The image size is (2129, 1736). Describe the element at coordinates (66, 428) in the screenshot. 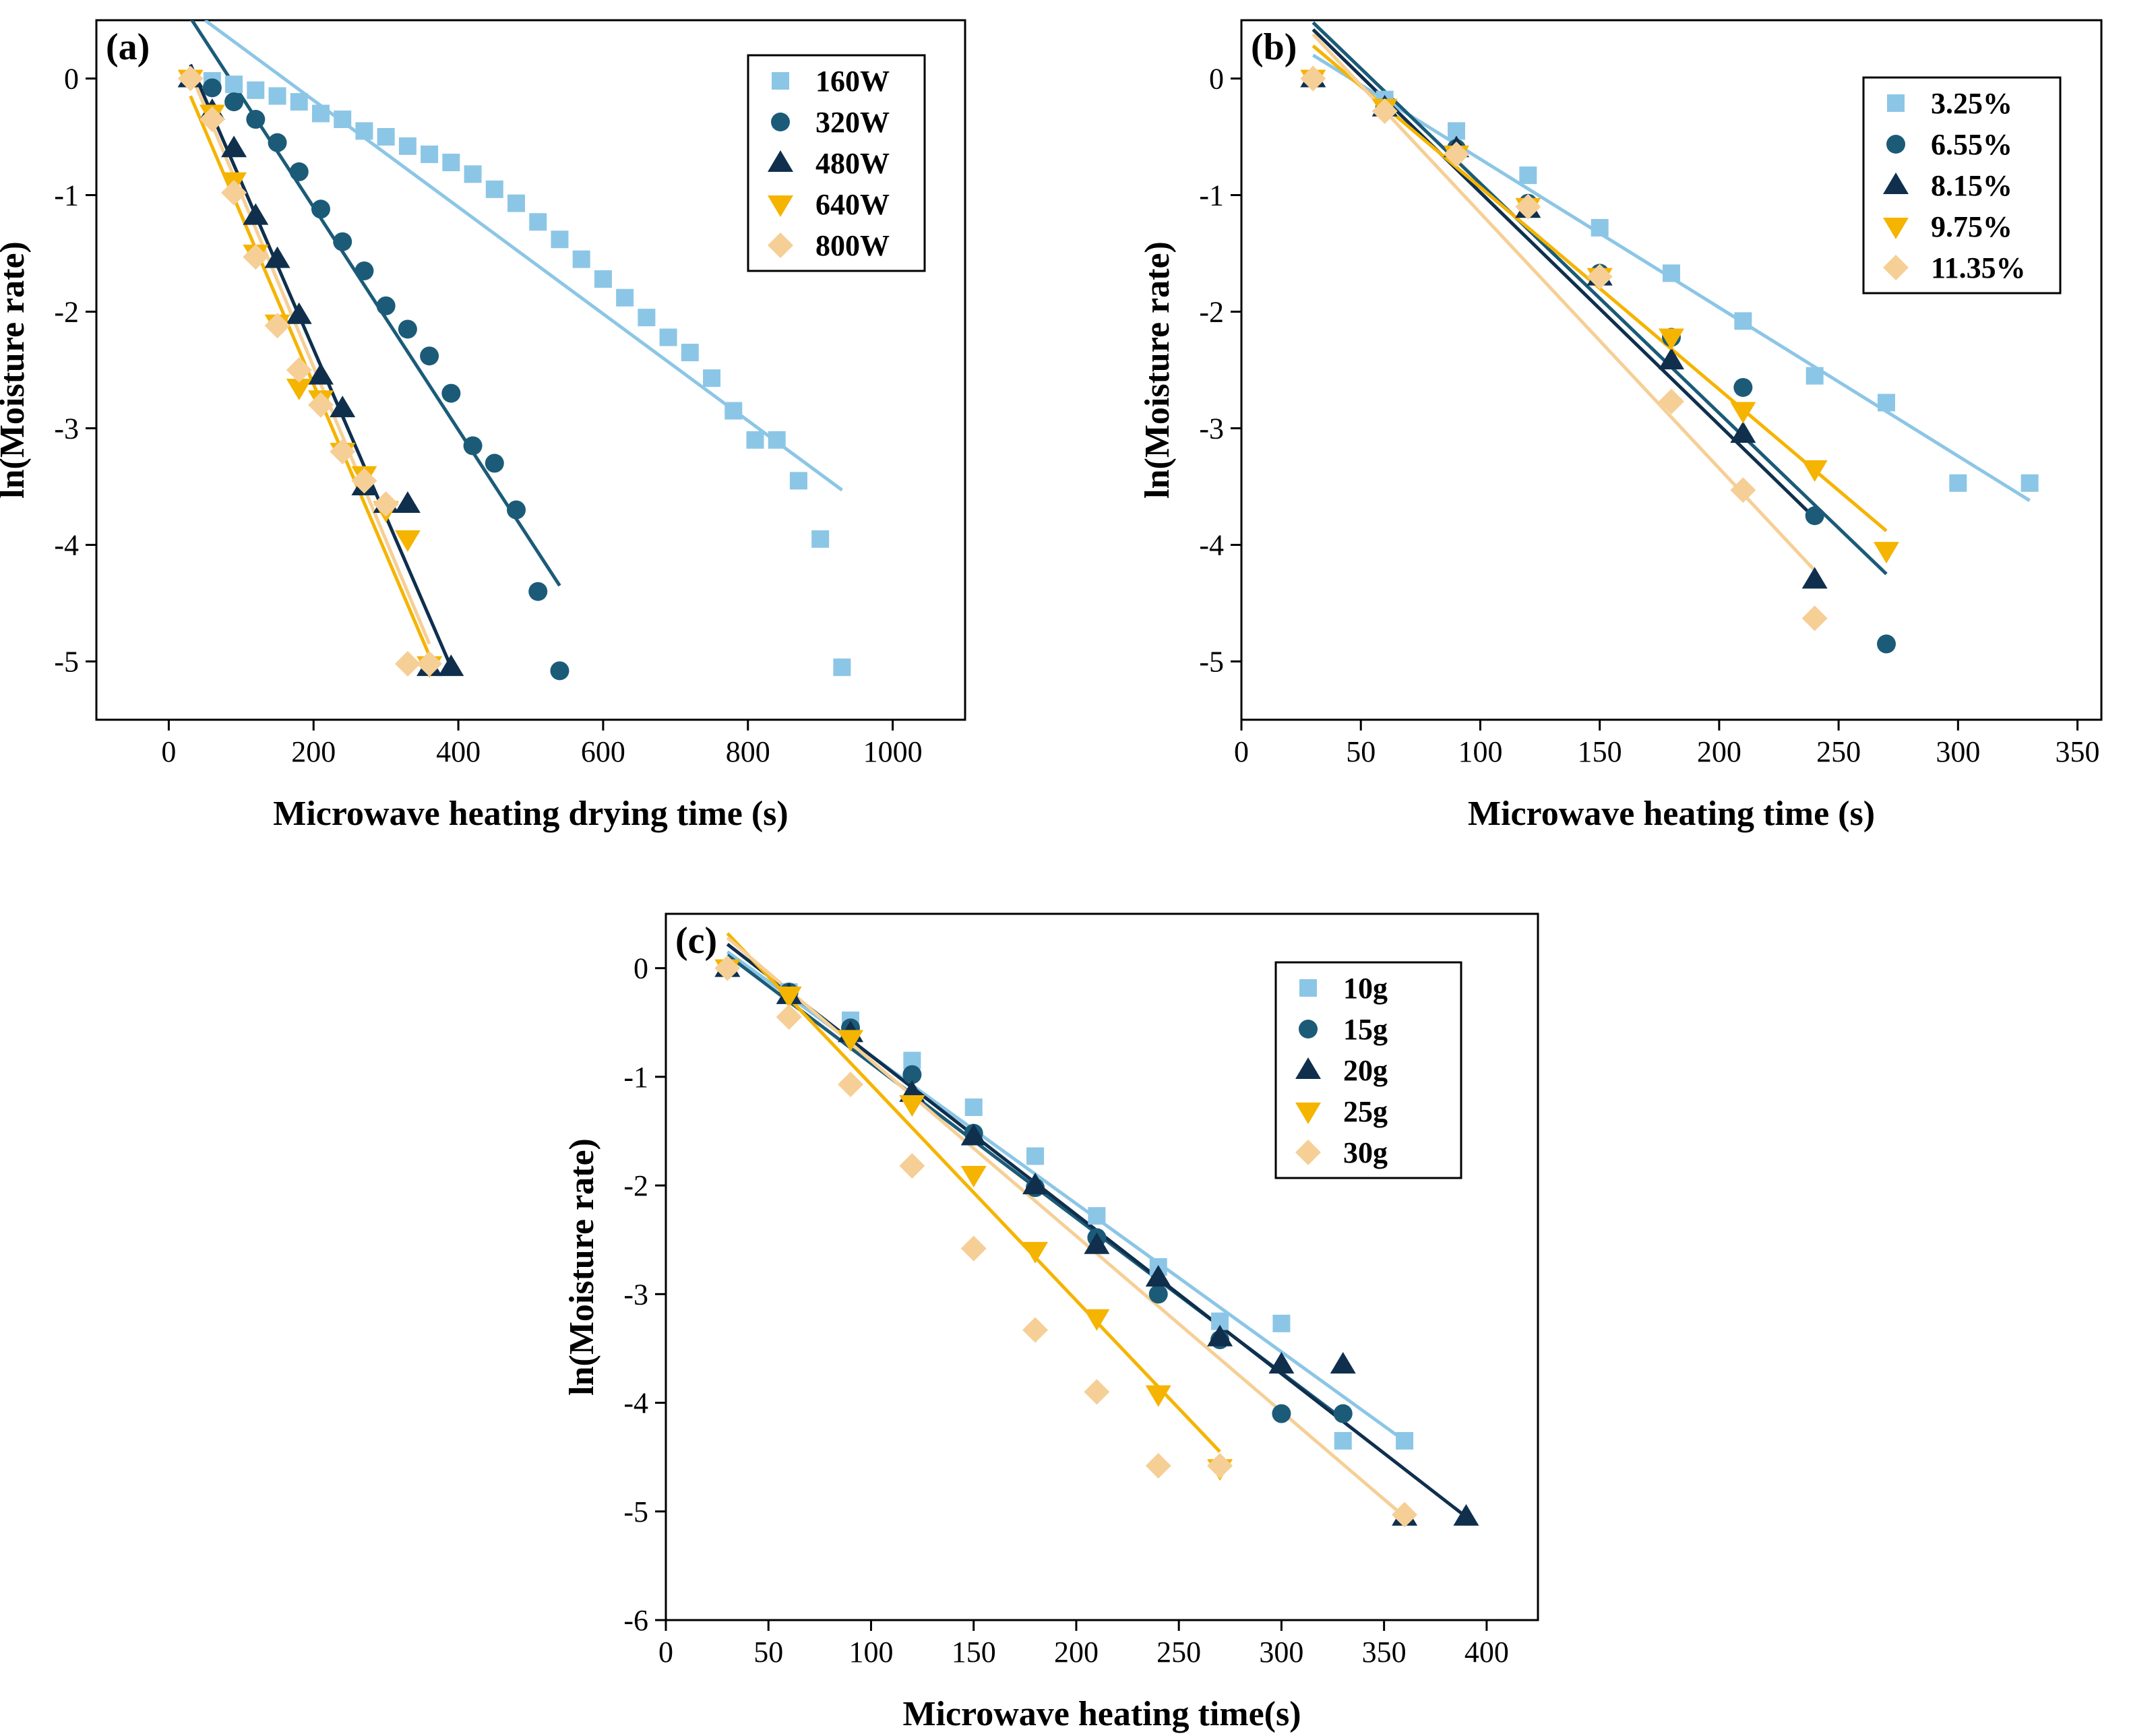

I see `y-tick-label: -3` at that location.